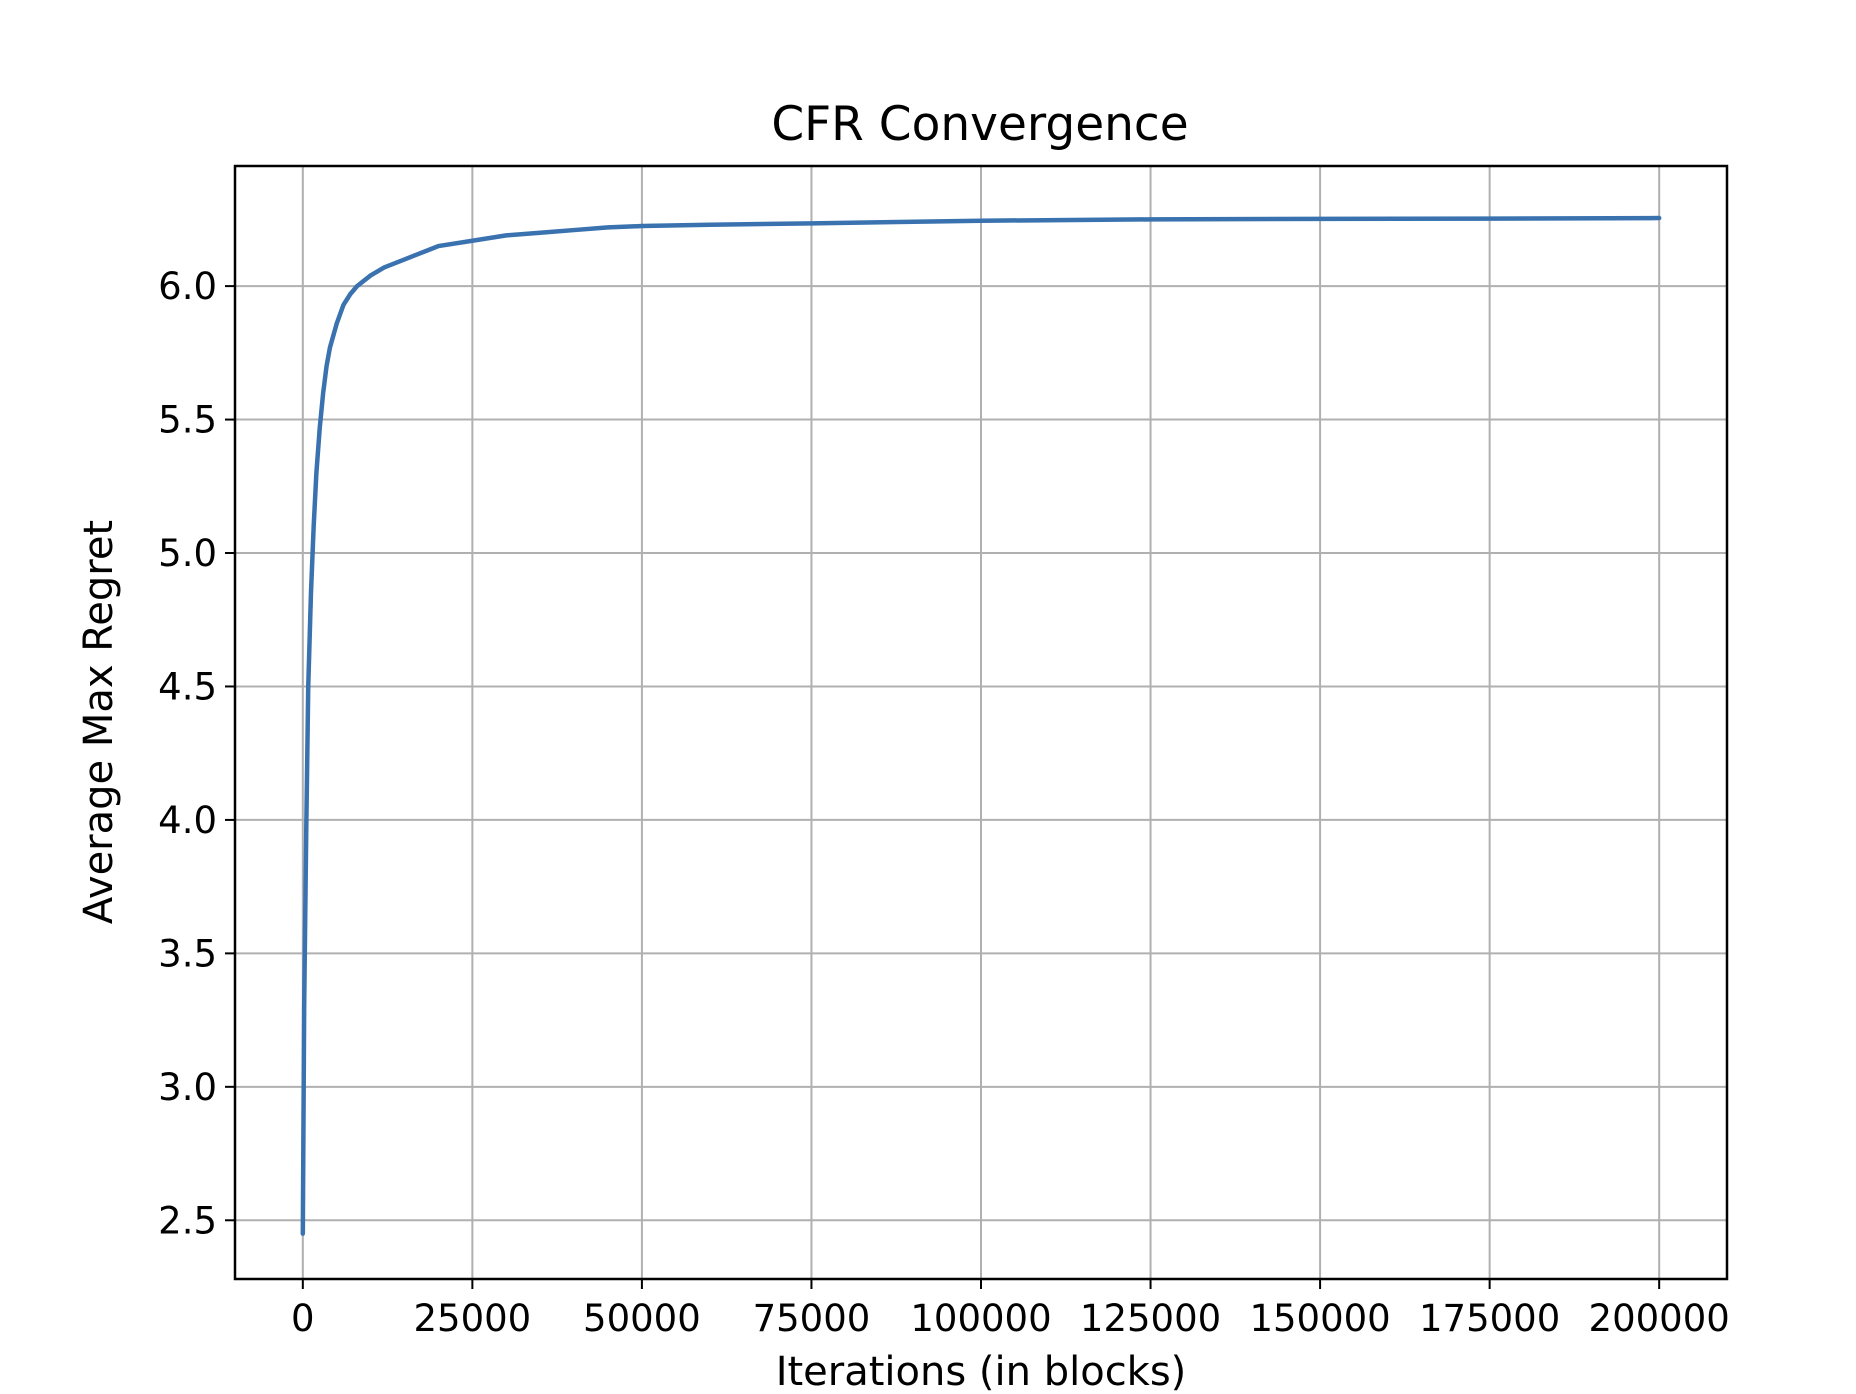 Image resolution: width=1856 pixels, height=1394 pixels. What do you see at coordinates (1150, 1318) in the screenshot?
I see `x-tick-label: 125000` at bounding box center [1150, 1318].